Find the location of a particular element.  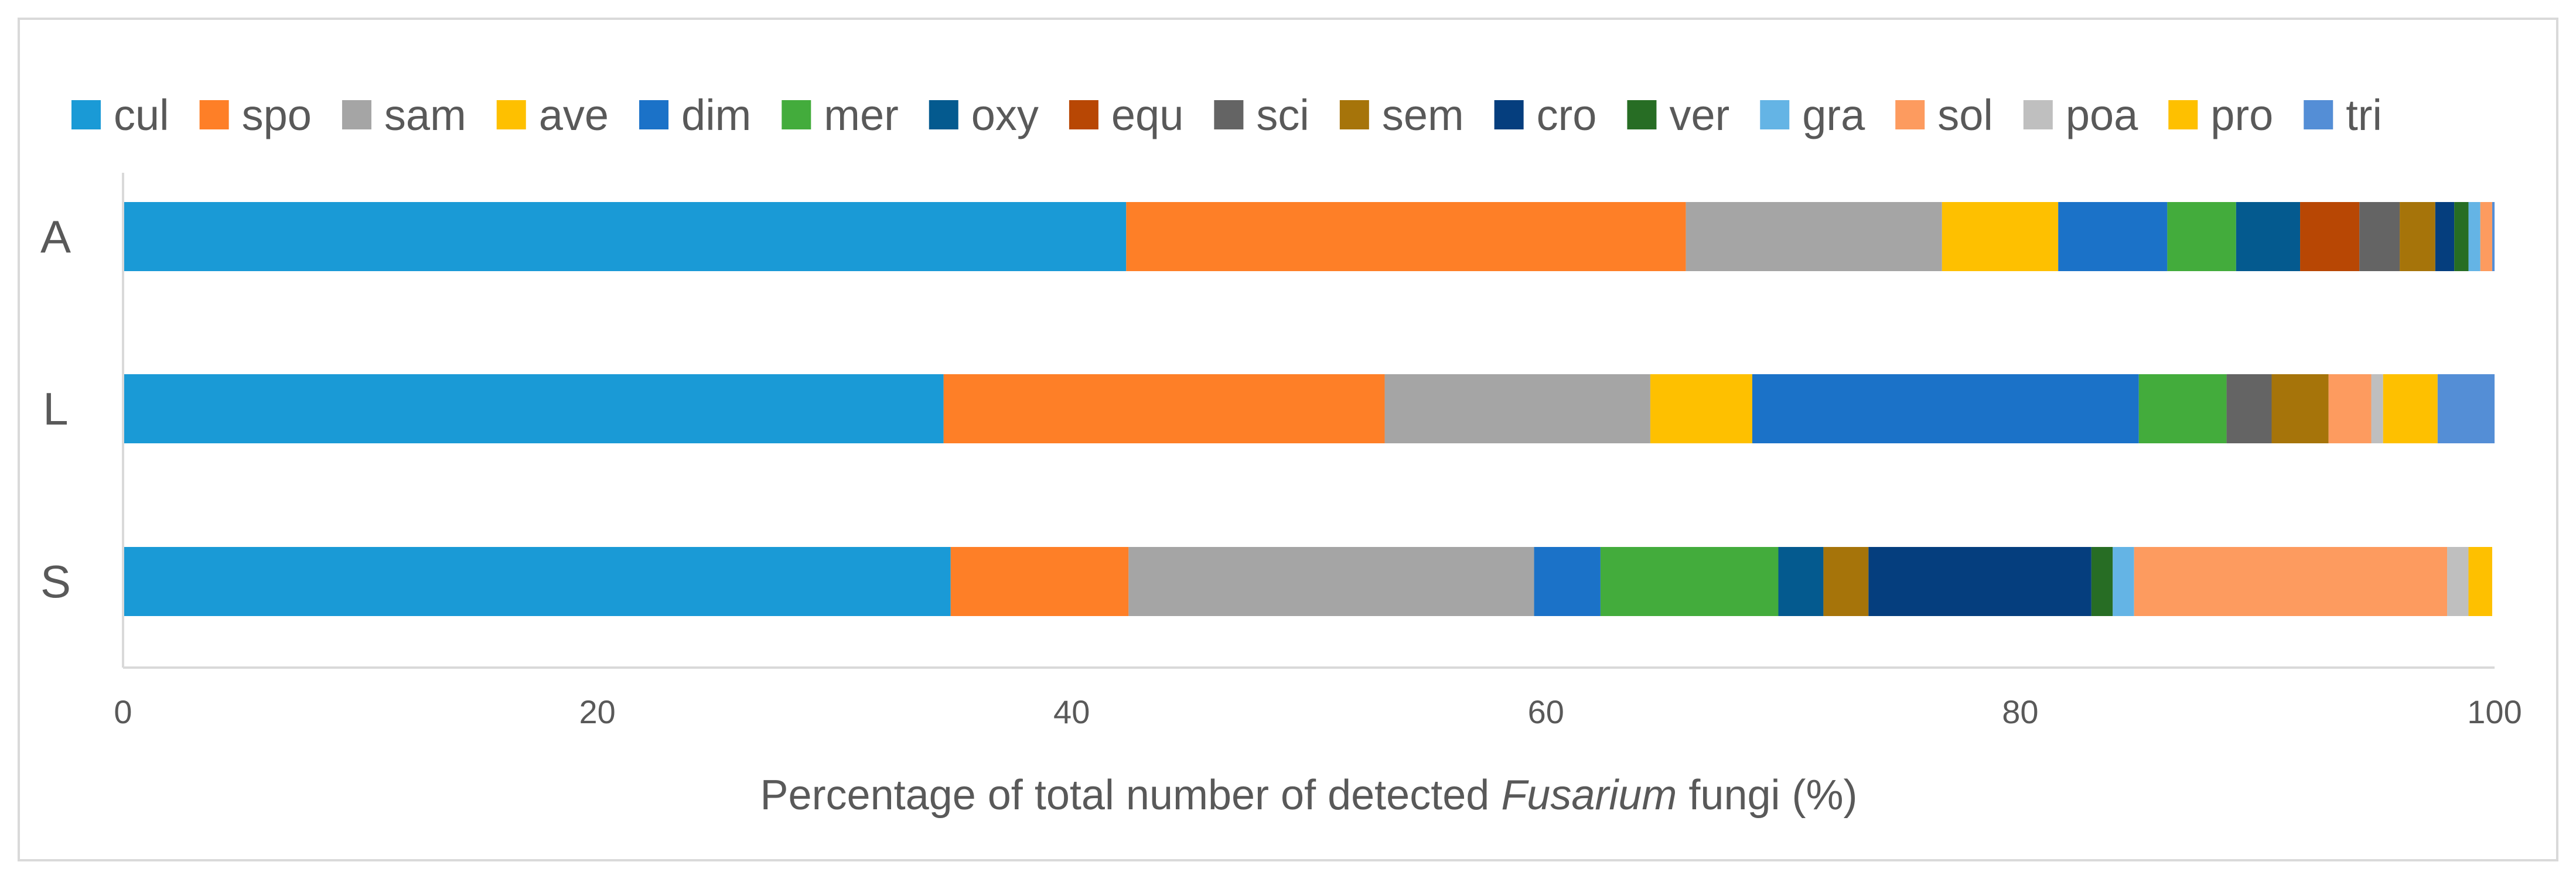

bar-segment-A-sem is located at coordinates (2417, 236).